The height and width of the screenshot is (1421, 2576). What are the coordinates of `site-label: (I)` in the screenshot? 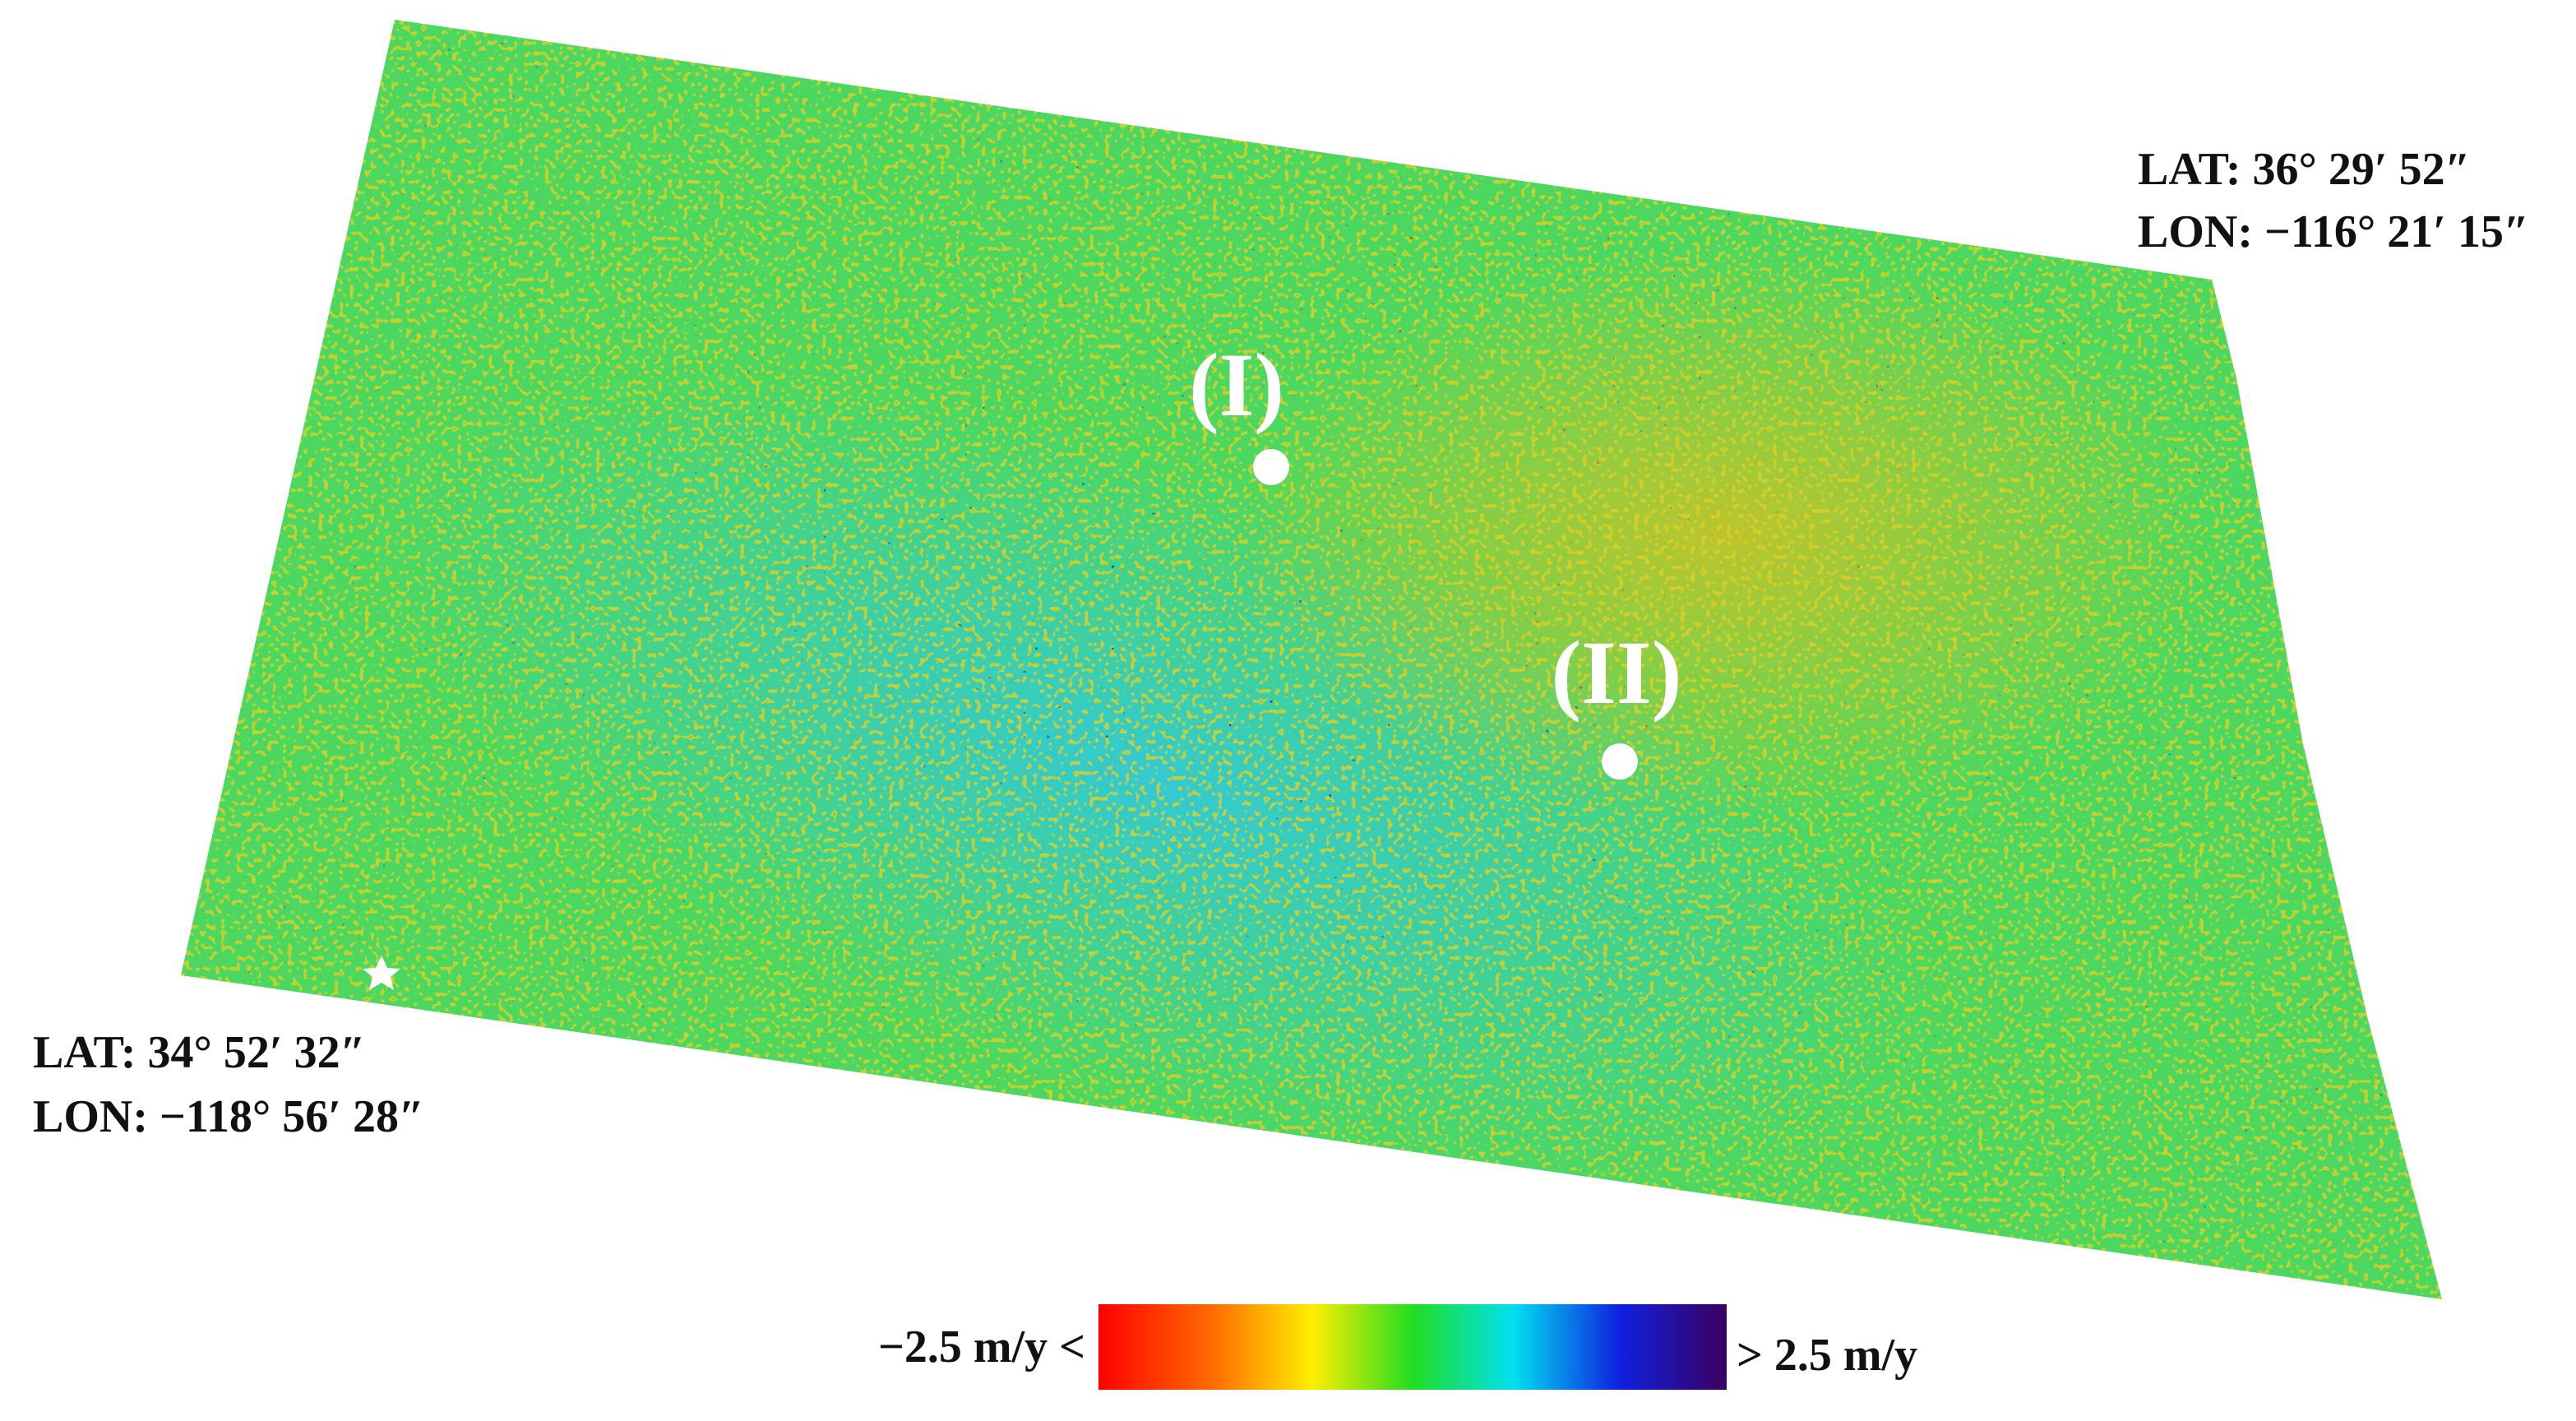 It's located at (1236, 385).